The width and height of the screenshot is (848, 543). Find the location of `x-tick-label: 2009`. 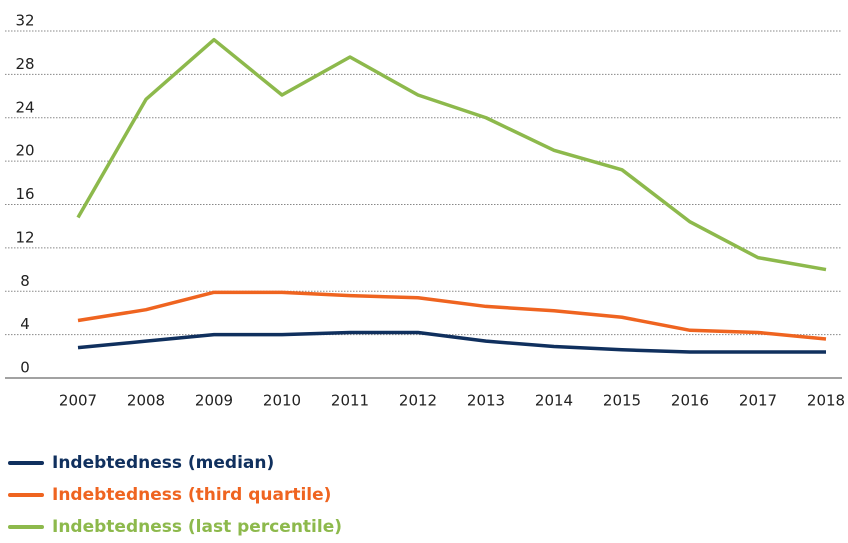

x-tick-label: 2009 is located at coordinates (214, 401).